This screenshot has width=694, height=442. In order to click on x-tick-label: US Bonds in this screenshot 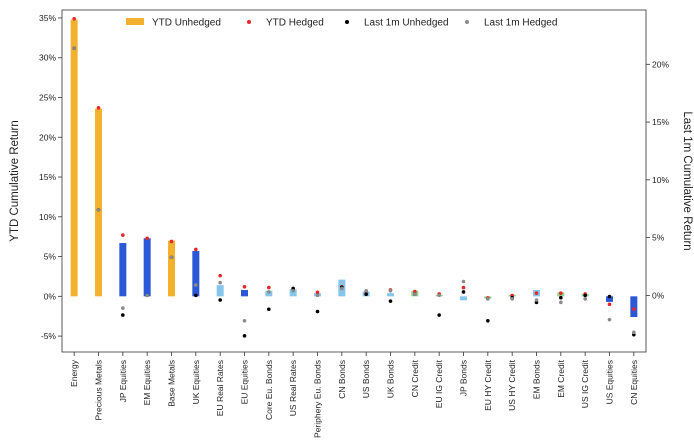, I will do `click(366, 379)`.